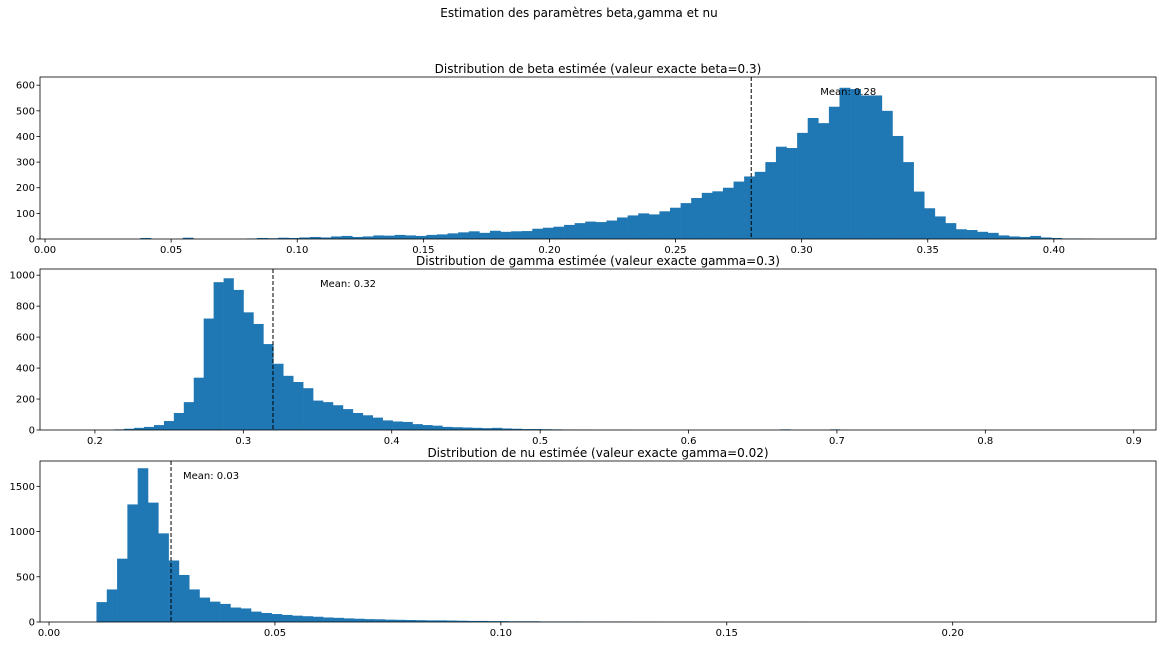 The width and height of the screenshot is (1162, 646). What do you see at coordinates (22, 532) in the screenshot?
I see `y-tick-label: 1000` at bounding box center [22, 532].